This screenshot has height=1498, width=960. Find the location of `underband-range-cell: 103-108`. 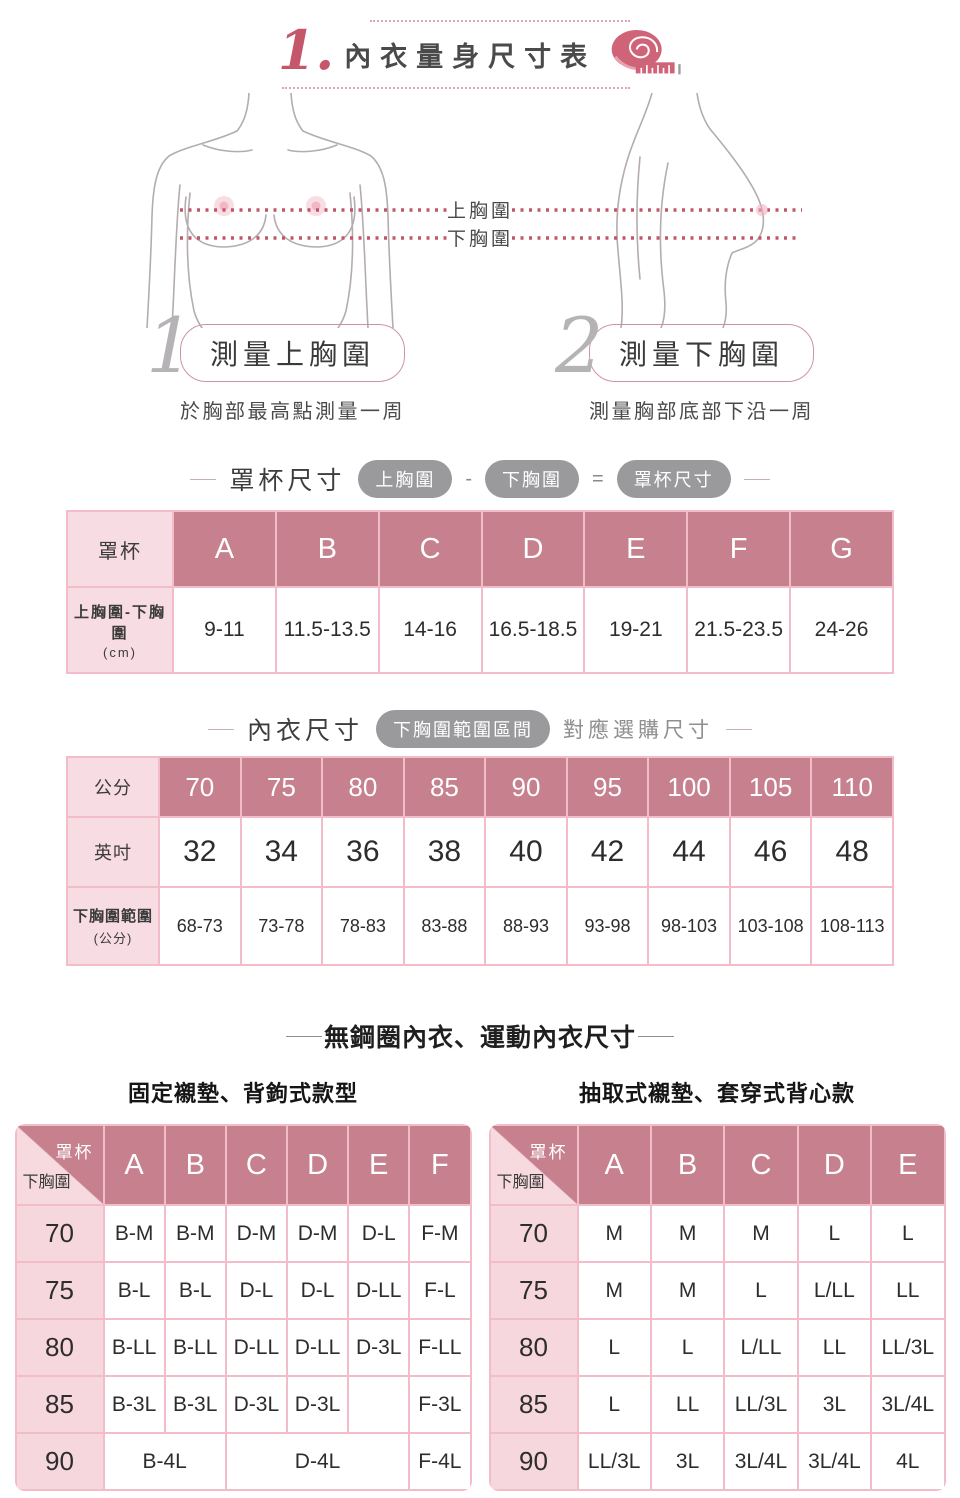

underband-range-cell: 103-108 is located at coordinates (770, 926).